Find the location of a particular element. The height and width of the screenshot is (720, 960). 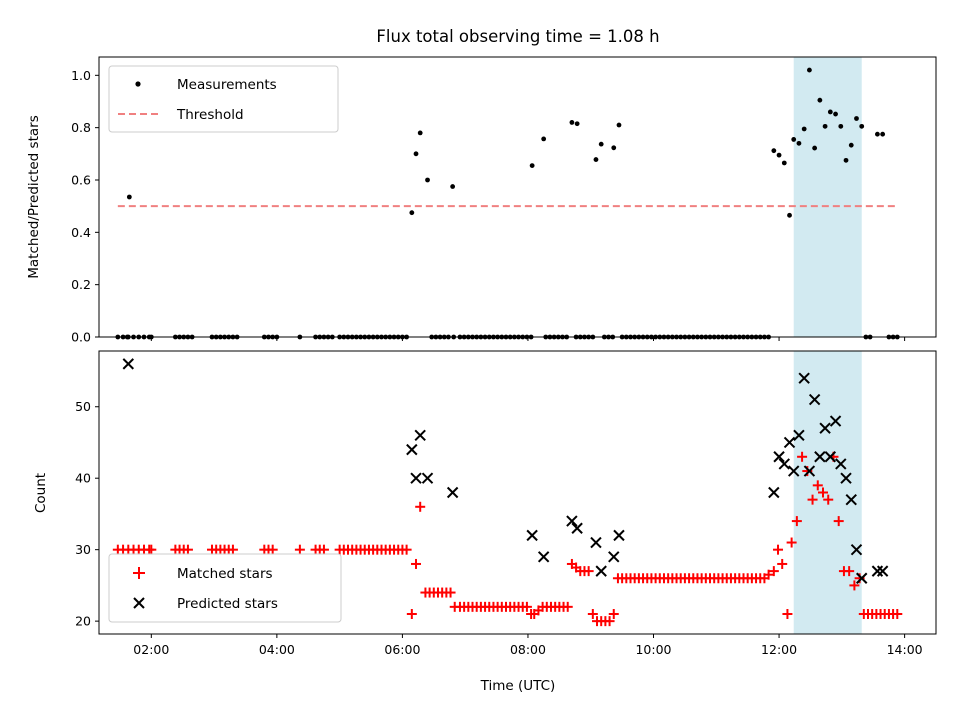

legend-predicted-marker is located at coordinates (139, 603).